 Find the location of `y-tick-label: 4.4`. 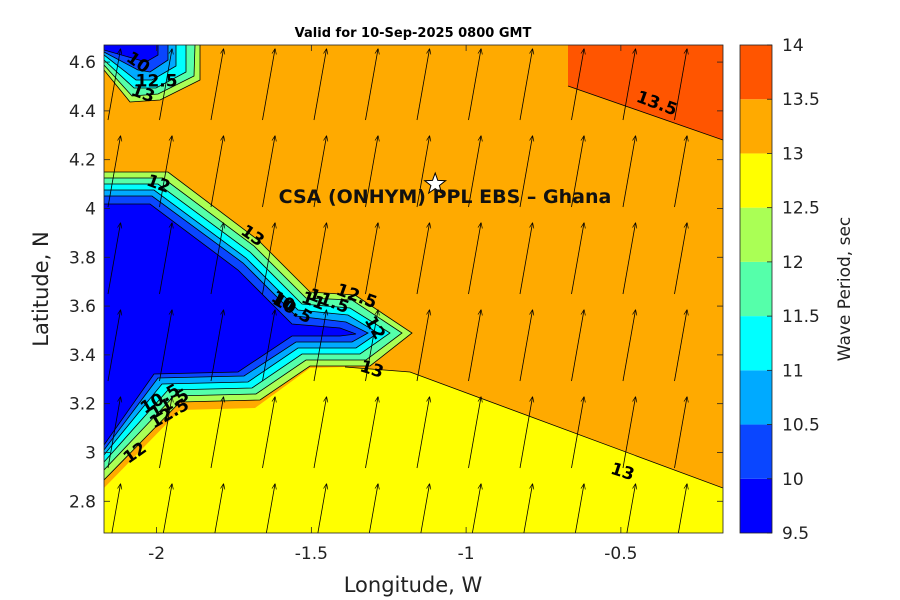

y-tick-label: 4.4 is located at coordinates (82, 112).